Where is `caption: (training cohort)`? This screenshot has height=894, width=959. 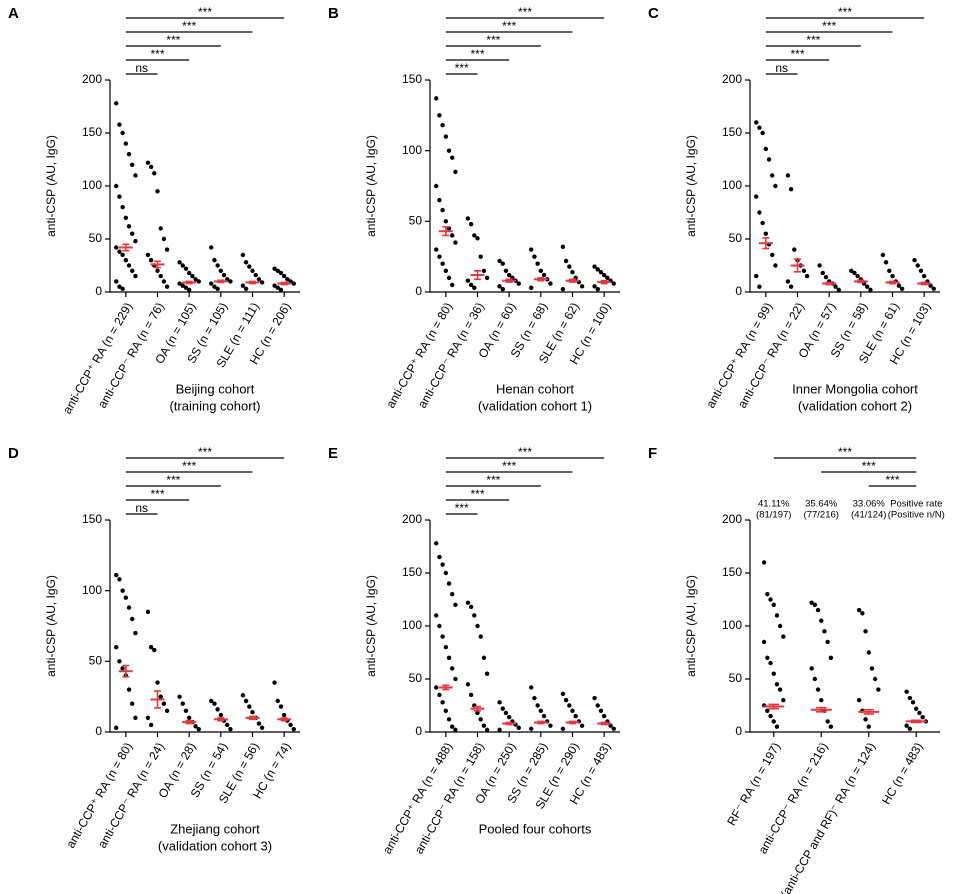
caption: (training cohort) is located at coordinates (214, 405).